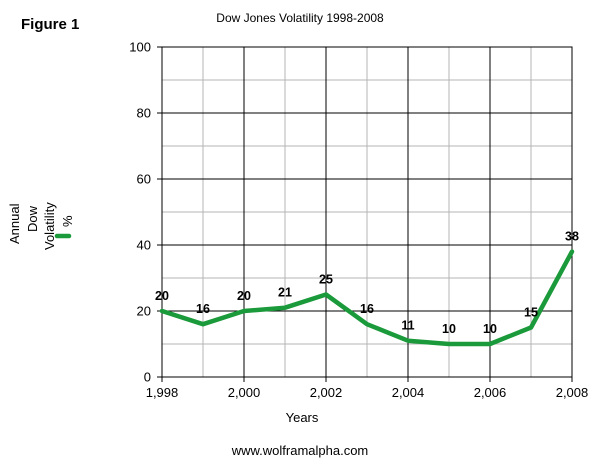 The image size is (600, 463). What do you see at coordinates (408, 392) in the screenshot?
I see `x-tick-label: 2,004` at bounding box center [408, 392].